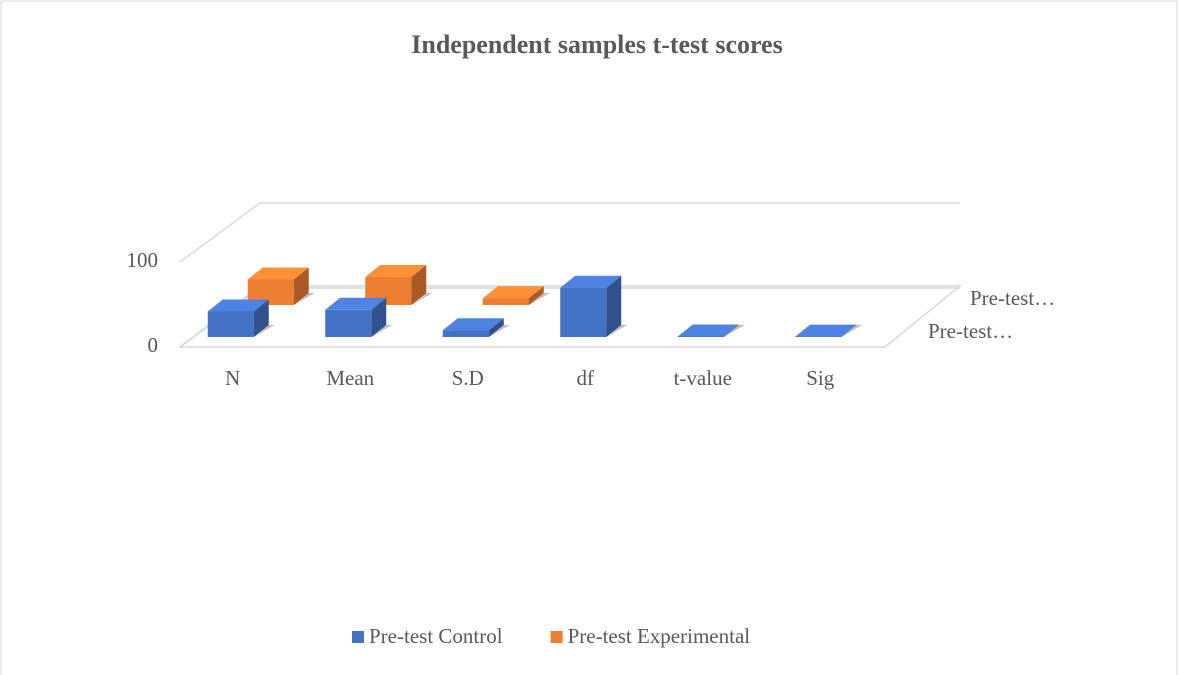 The image size is (1180, 675). Describe the element at coordinates (153, 345) in the screenshot. I see `y-tick-label: 0` at that location.